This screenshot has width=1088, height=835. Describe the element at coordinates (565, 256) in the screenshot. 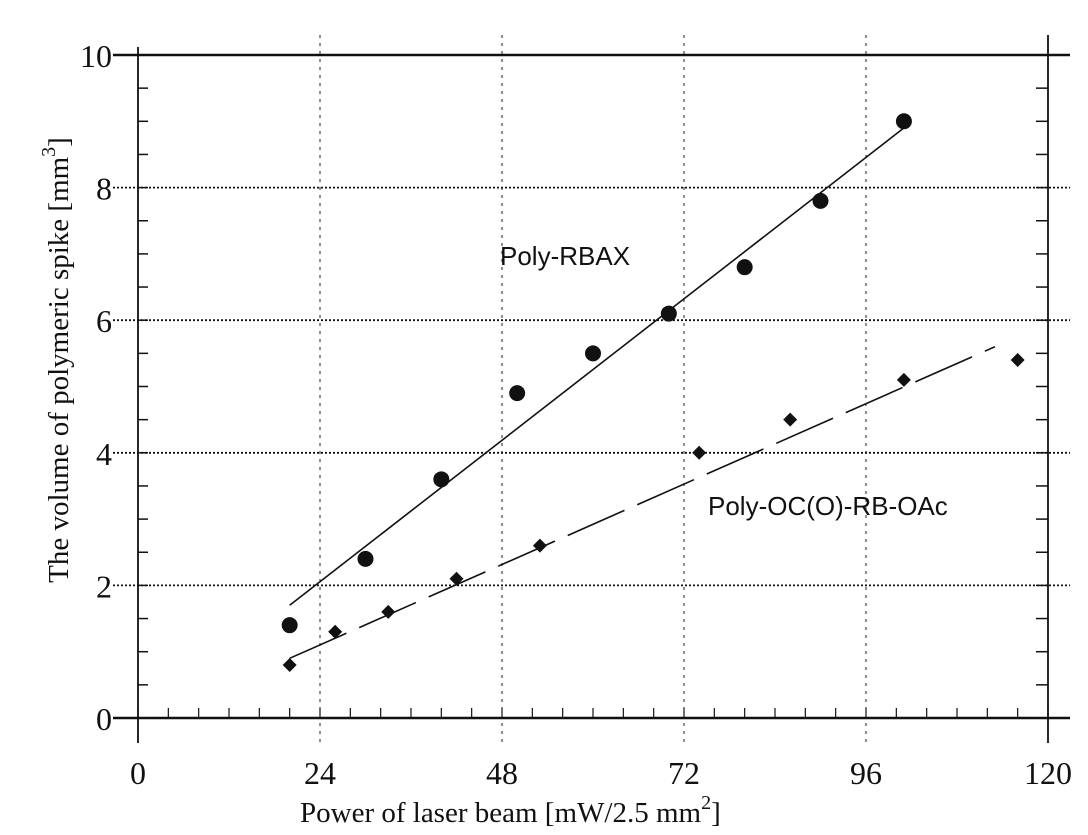

I see `series-label-poly-rbax: Poly-RBAX` at that location.